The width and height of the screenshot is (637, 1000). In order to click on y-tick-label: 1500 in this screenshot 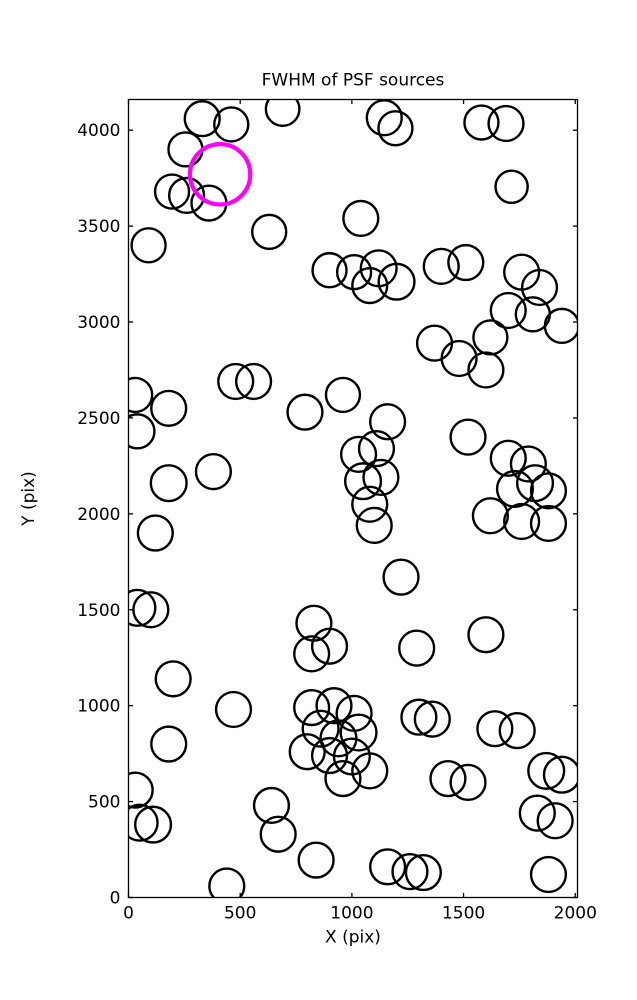, I will do `click(98, 611)`.